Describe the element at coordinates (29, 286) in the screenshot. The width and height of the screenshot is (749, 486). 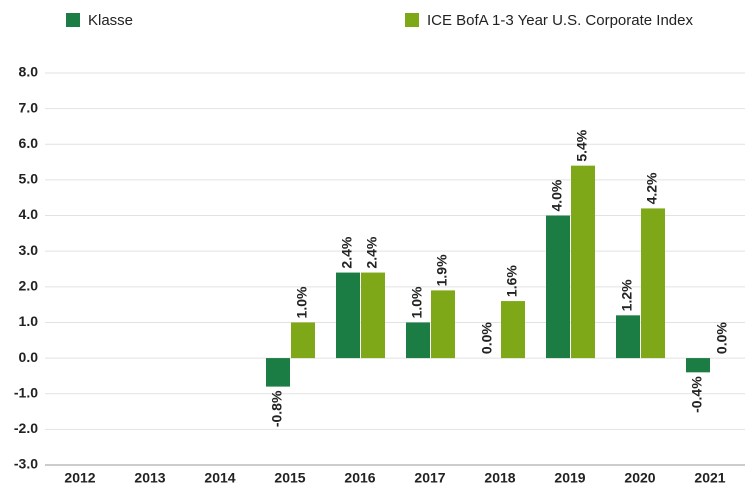
I see `y-tick-label: 2.0` at that location.